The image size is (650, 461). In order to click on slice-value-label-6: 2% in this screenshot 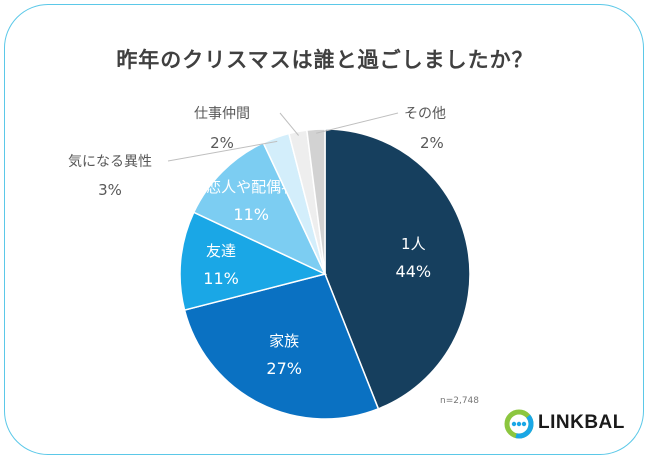, I will do `click(222, 143)`.